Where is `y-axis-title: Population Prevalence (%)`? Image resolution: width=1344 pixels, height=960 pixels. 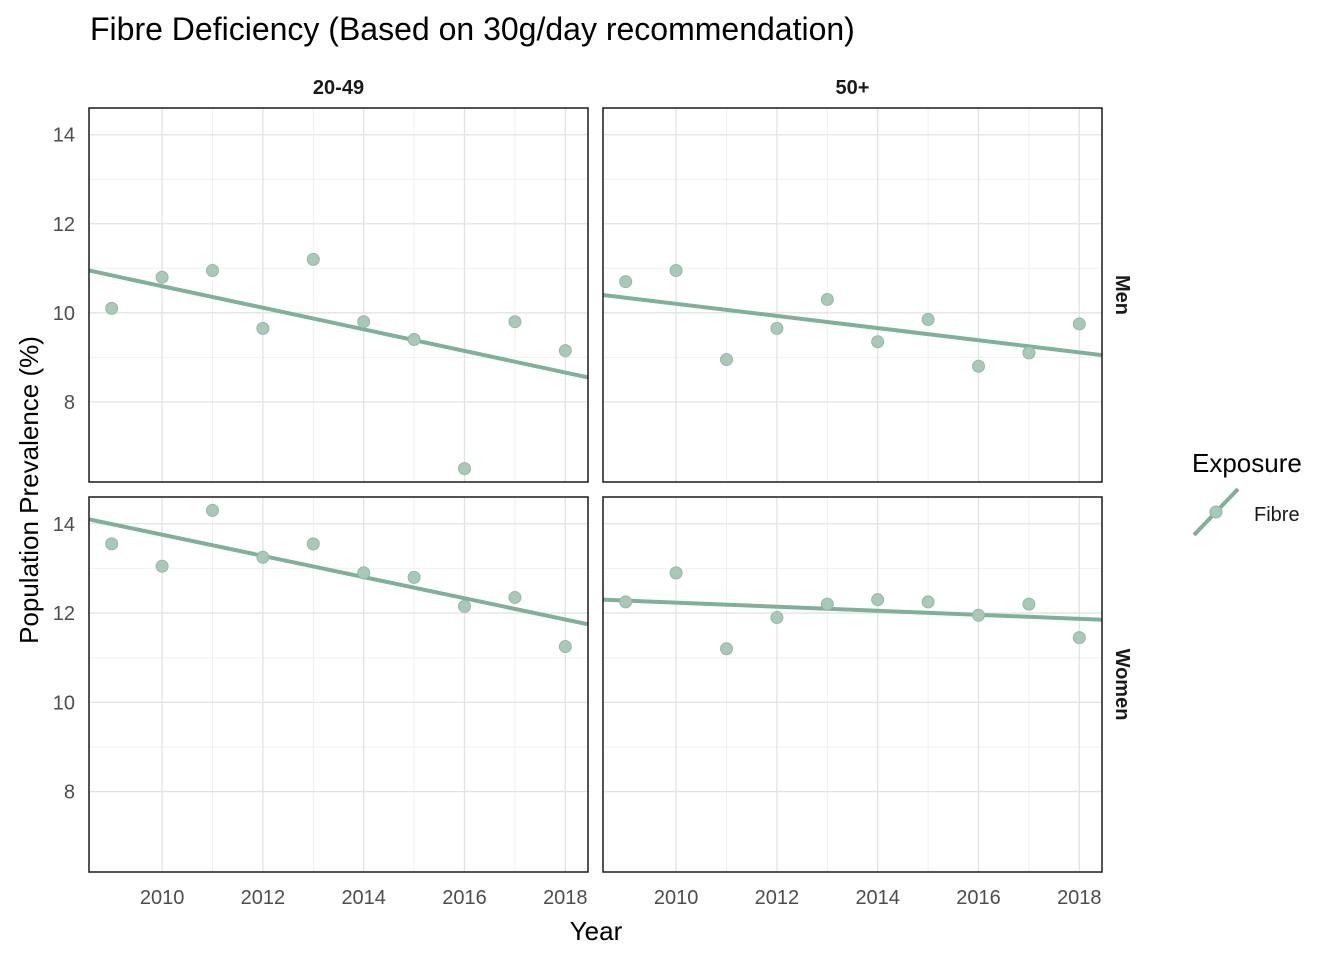 y-axis-title: Population Prevalence (%) is located at coordinates (29, 490).